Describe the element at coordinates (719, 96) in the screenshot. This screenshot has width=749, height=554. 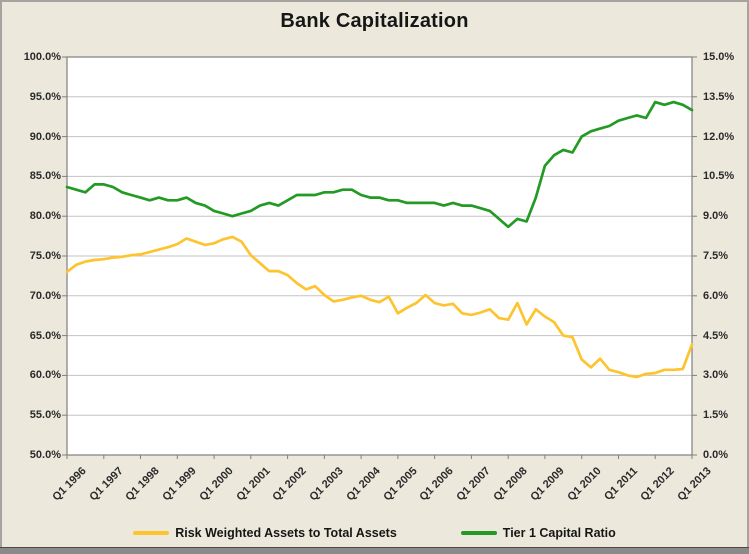
I see `right-axis-label: 13.5%` at that location.